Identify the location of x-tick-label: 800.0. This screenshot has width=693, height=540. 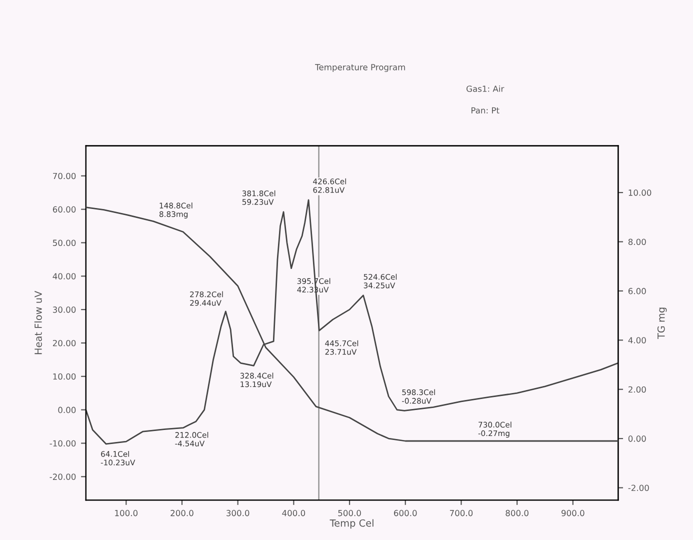
(517, 513).